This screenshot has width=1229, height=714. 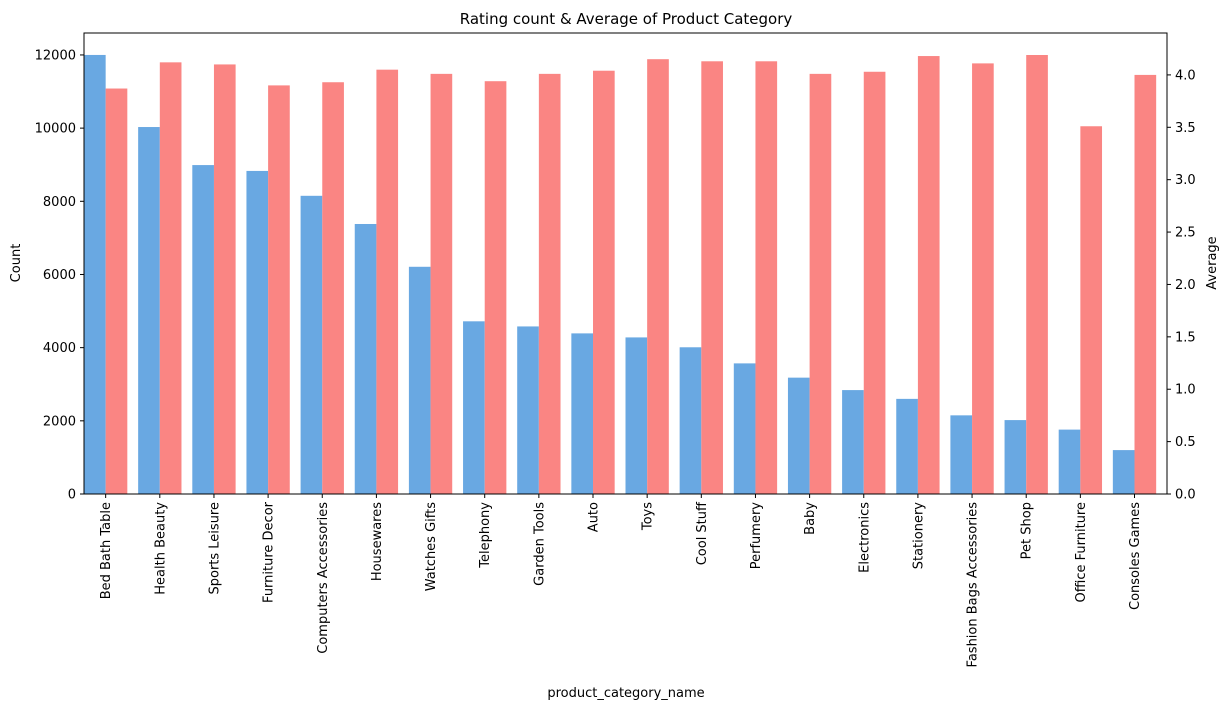 What do you see at coordinates (59, 348) in the screenshot?
I see `y-left-tick-label: 4000` at bounding box center [59, 348].